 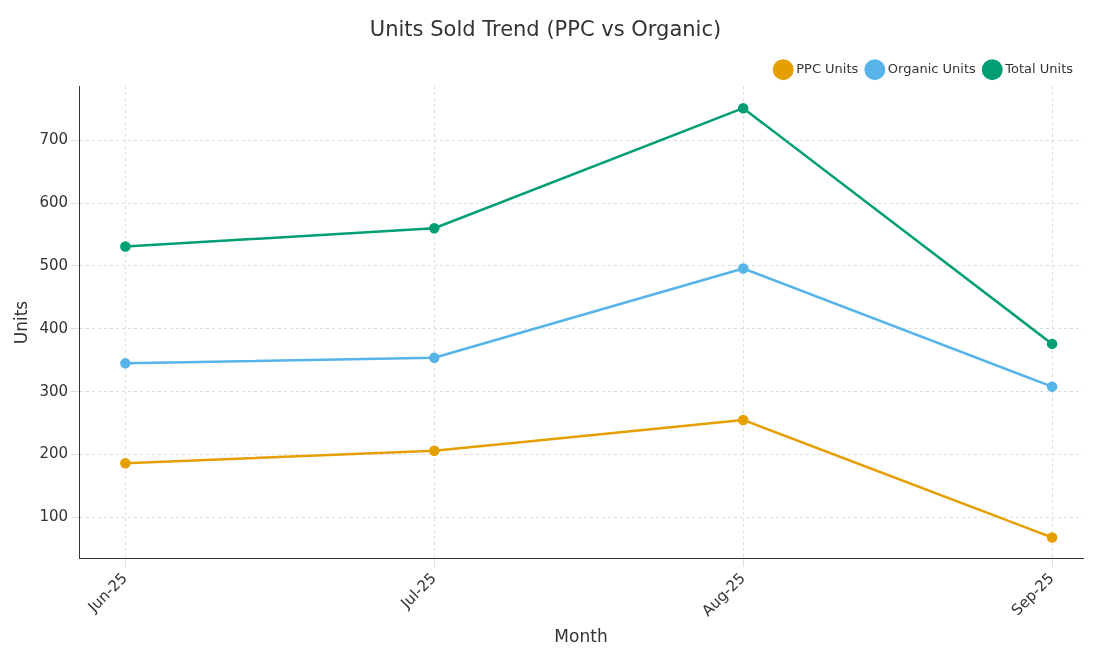 What do you see at coordinates (54, 453) in the screenshot?
I see `y-tick-label: 200` at bounding box center [54, 453].